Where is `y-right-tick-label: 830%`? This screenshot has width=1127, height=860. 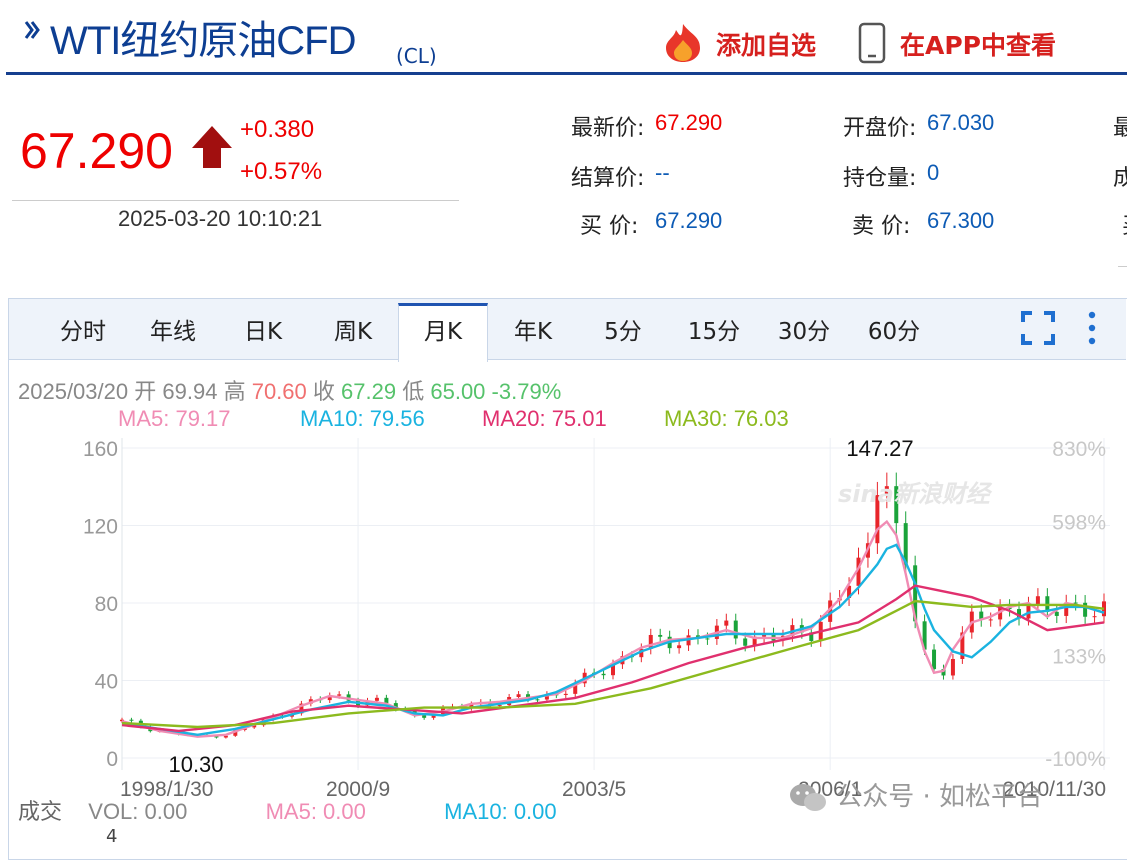
y-right-tick-label: 830% is located at coordinates (1079, 449).